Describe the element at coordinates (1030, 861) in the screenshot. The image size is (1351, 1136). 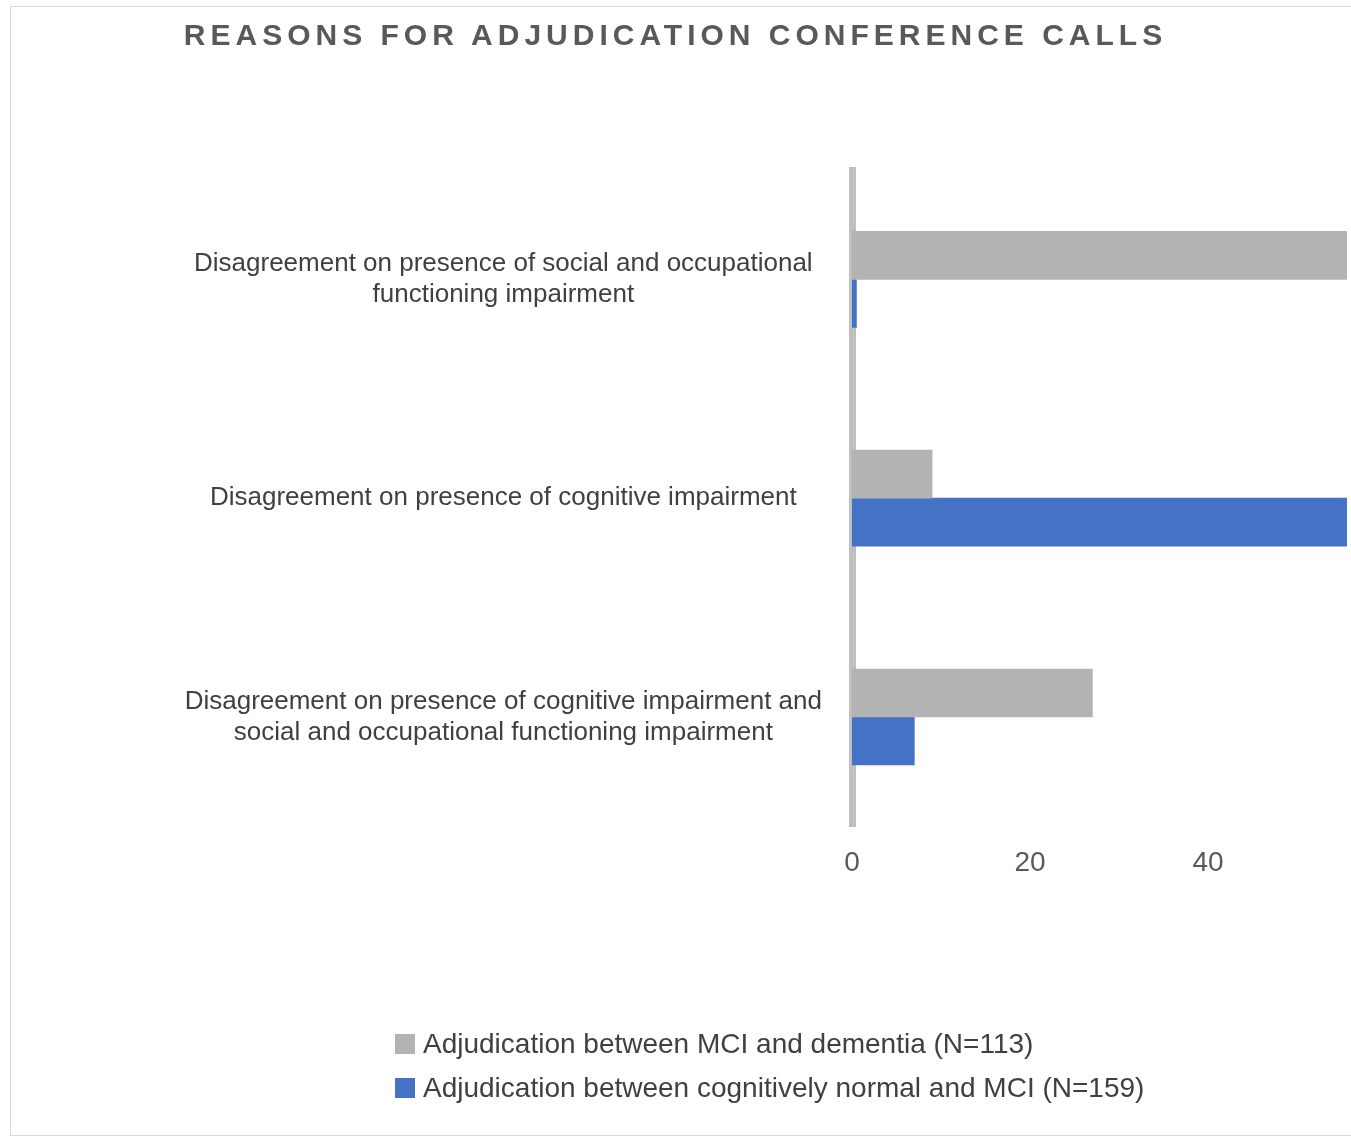
I see `x-tick-label: 20` at that location.